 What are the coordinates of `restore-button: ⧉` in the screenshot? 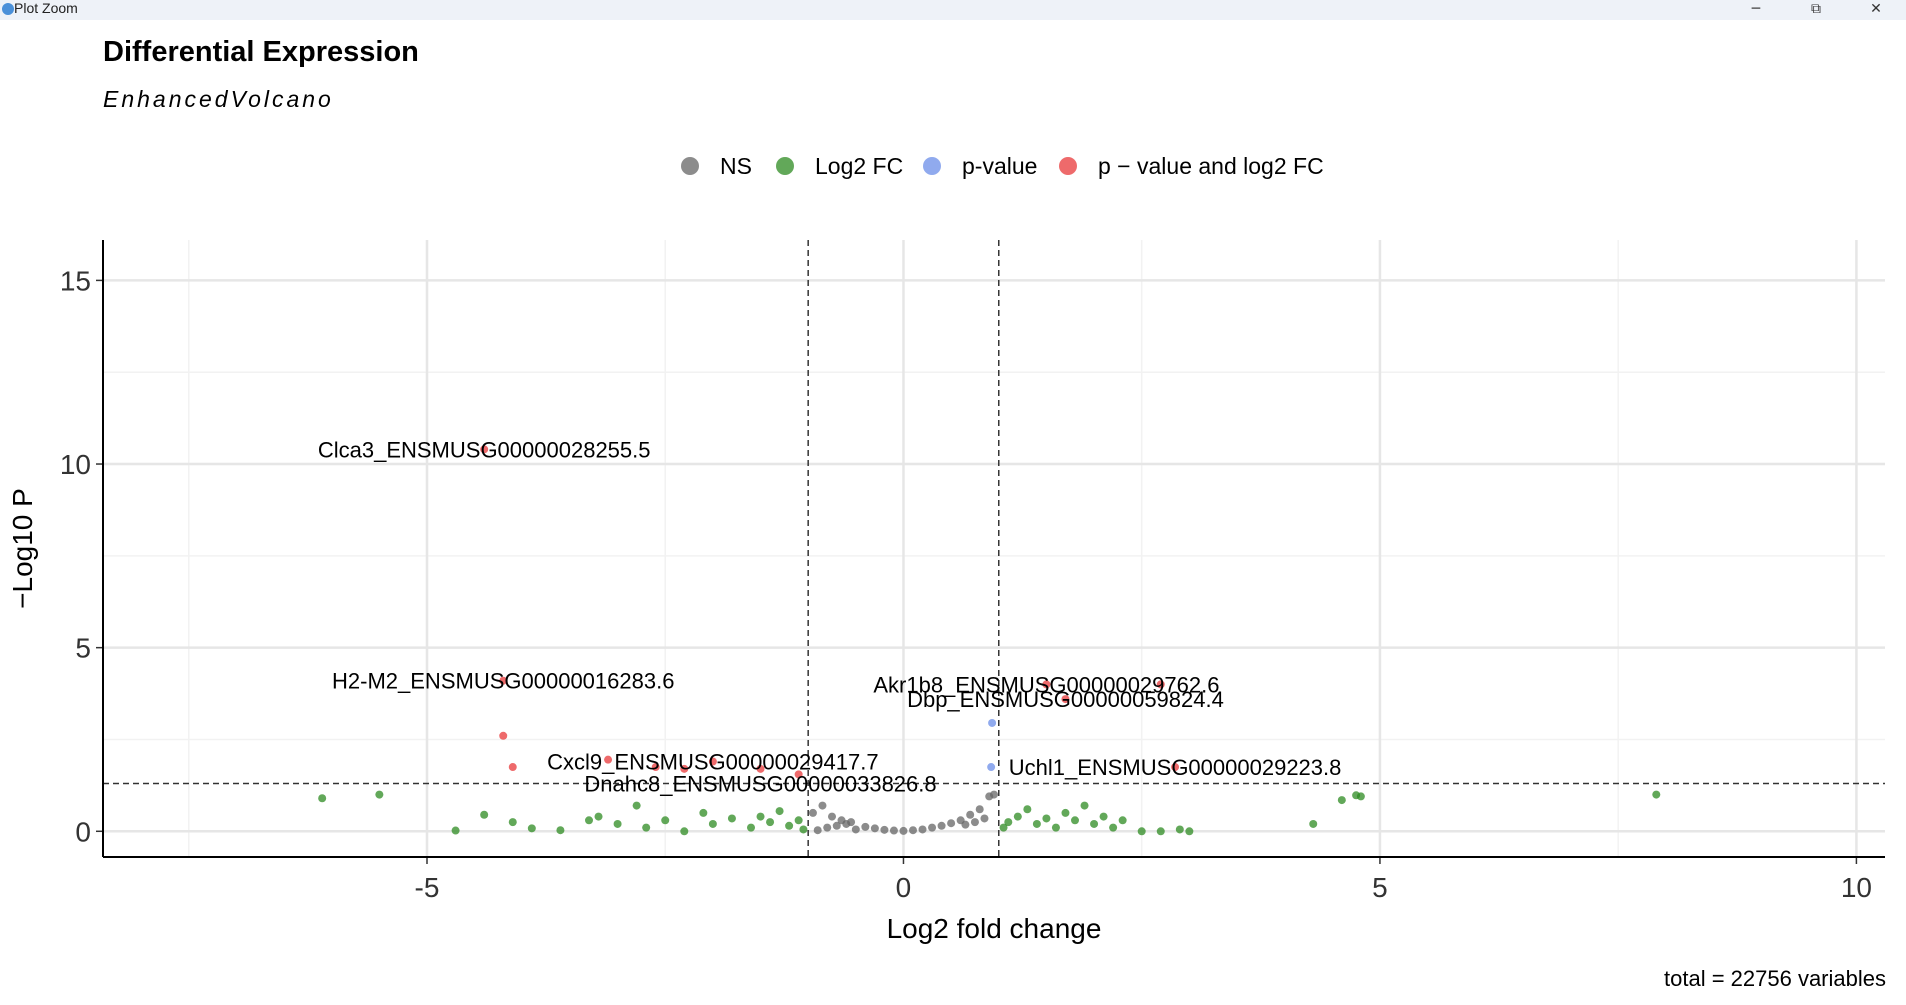 It's located at (1816, 9).